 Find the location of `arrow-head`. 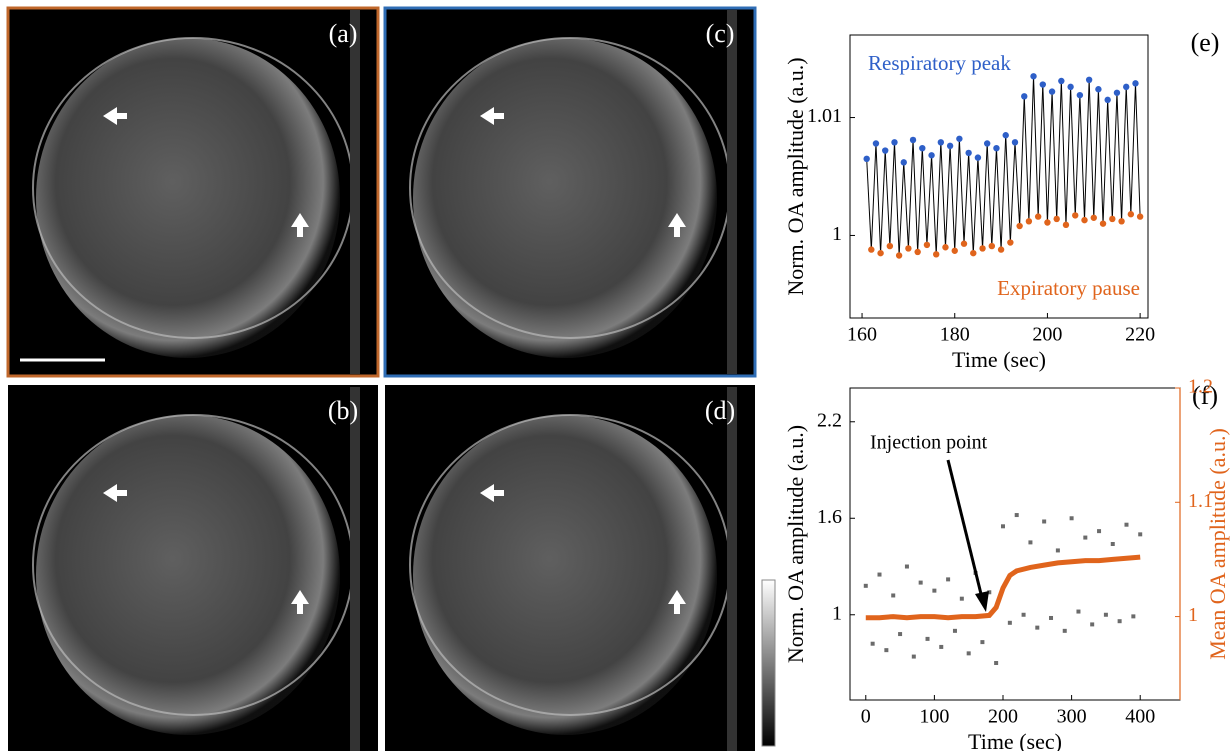

arrow-head is located at coordinates (982, 601).